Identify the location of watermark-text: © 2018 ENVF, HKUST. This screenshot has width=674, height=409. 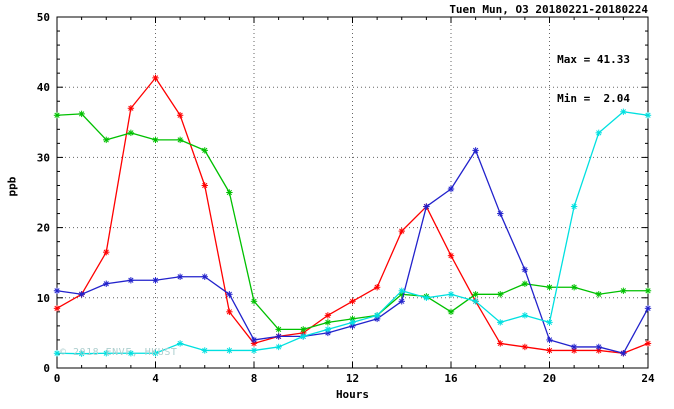
(119, 352).